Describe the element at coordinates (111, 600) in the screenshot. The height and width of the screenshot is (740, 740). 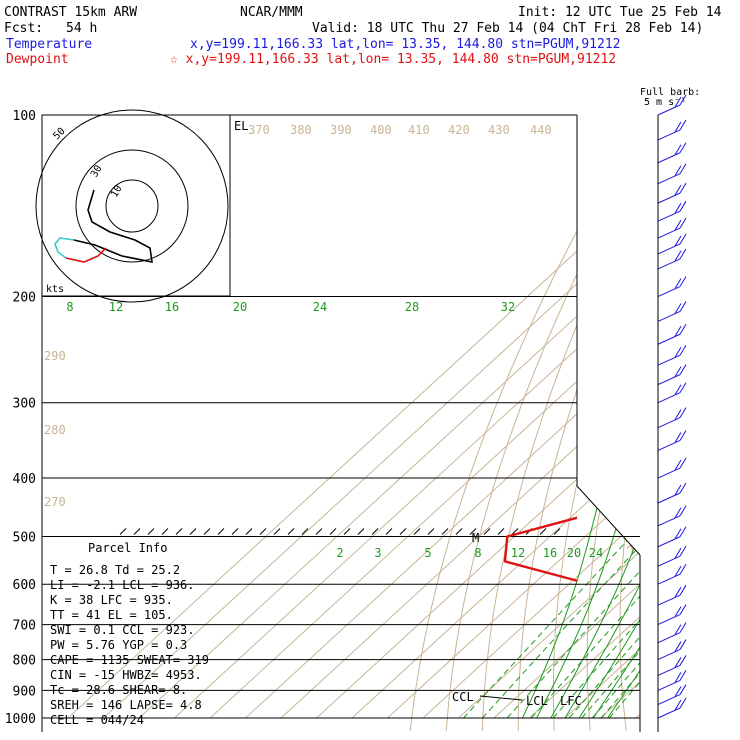
I see `parcel-row: K = 38 LFC = 935.` at that location.